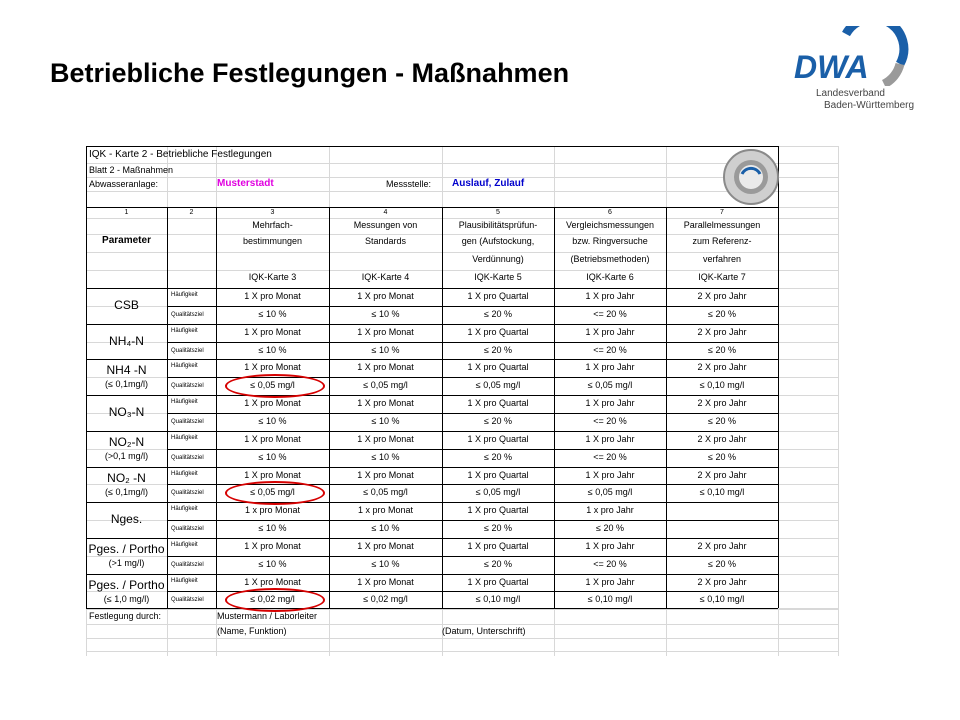 The width and height of the screenshot is (960, 720). I want to click on dwa-seal-icon, so click(751, 177).